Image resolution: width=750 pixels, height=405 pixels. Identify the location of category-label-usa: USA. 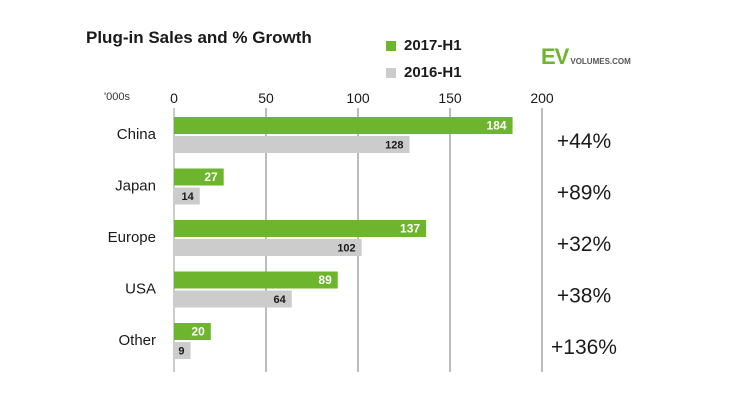
(140, 289).